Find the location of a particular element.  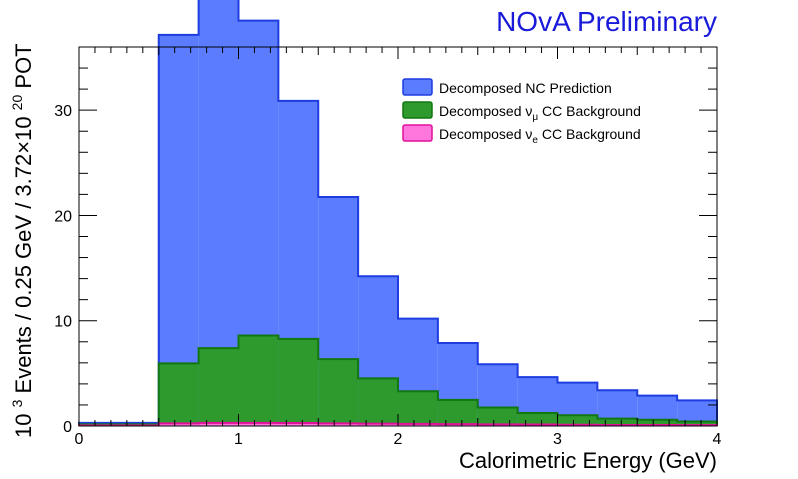

step-outline-nue is located at coordinates (398, 424).